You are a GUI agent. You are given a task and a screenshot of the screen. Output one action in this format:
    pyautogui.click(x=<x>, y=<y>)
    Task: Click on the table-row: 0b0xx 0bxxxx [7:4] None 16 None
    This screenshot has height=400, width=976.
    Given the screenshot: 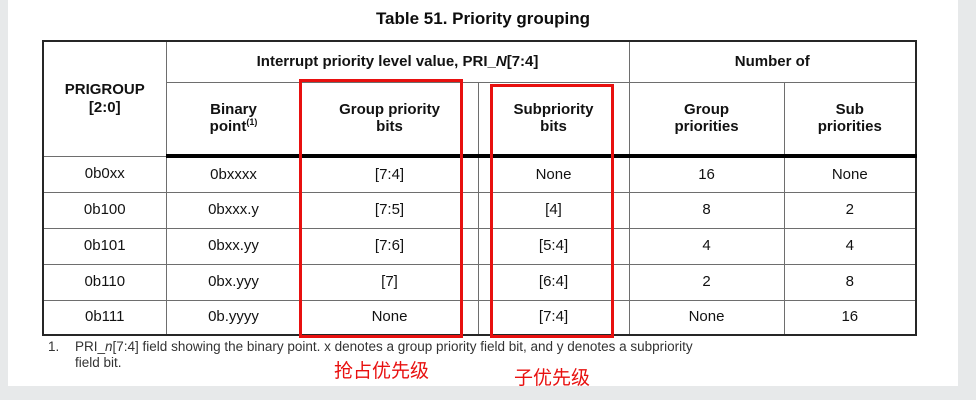 What is the action you would take?
    pyautogui.click(x=479, y=174)
    